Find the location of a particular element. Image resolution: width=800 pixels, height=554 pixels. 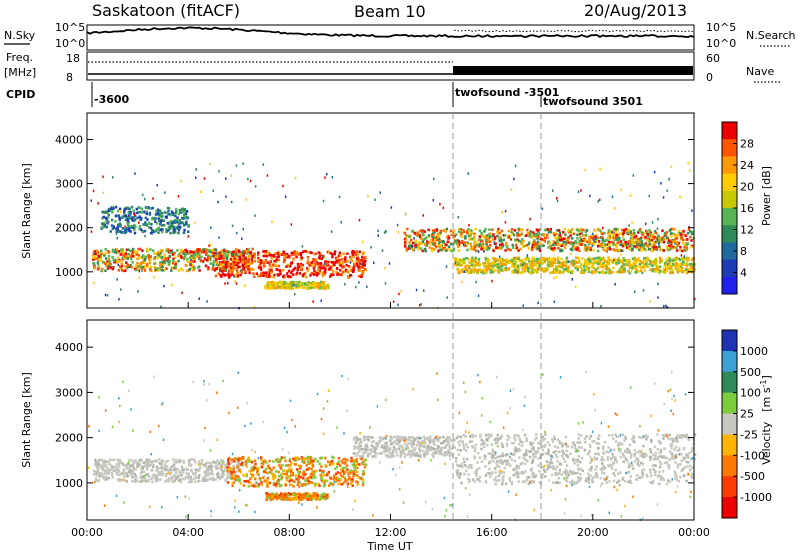

search-noise-trace is located at coordinates (574, 31).